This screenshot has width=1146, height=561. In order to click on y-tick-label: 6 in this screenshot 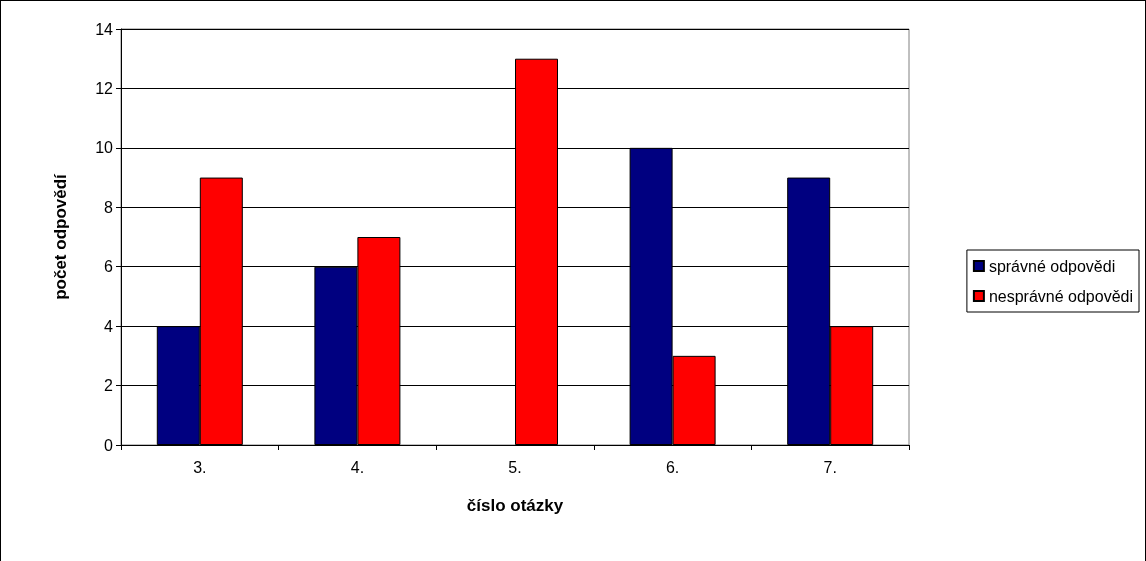, I will do `click(109, 267)`.